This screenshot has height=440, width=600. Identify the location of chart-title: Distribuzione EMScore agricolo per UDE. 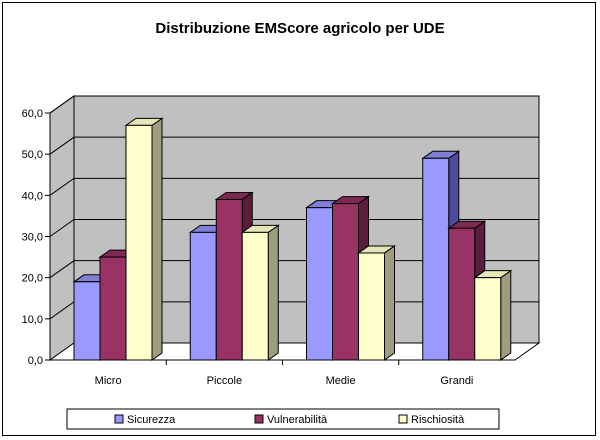
(299, 28).